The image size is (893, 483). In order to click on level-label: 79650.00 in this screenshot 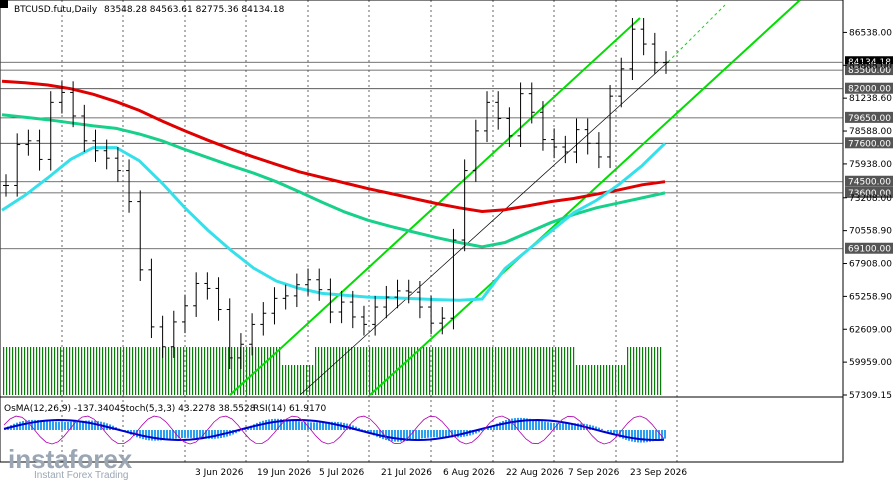, I will do `click(869, 119)`.